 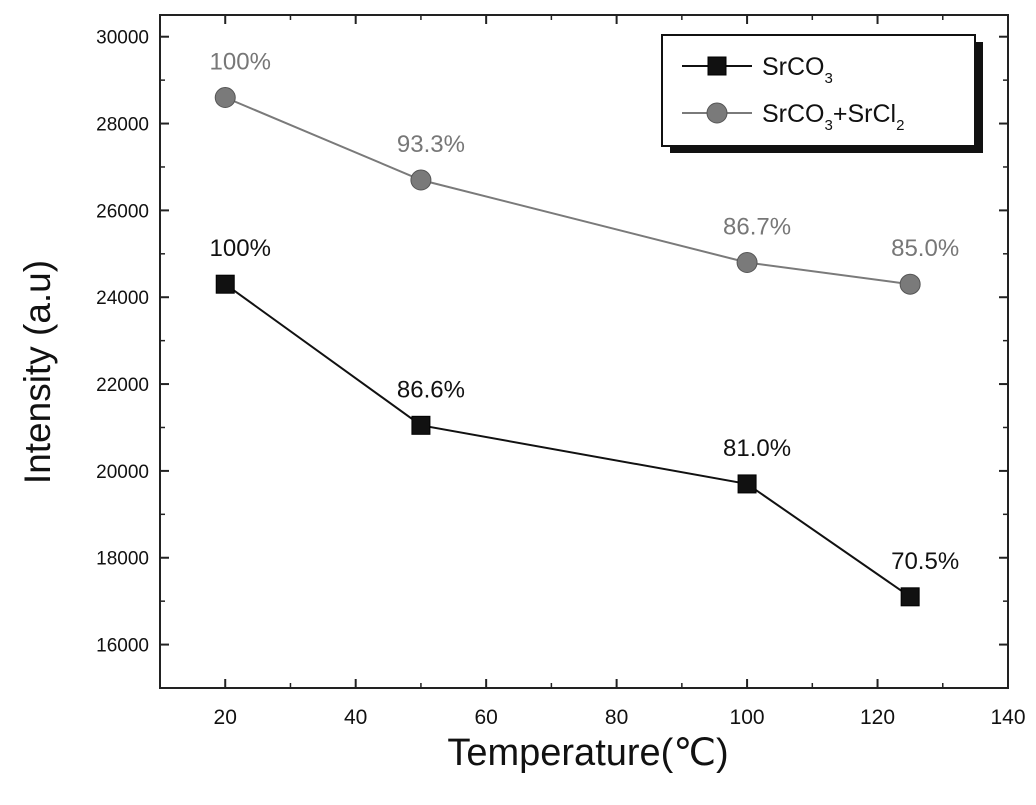 What do you see at coordinates (431, 144) in the screenshot?
I see `data-label: 93.3%` at bounding box center [431, 144].